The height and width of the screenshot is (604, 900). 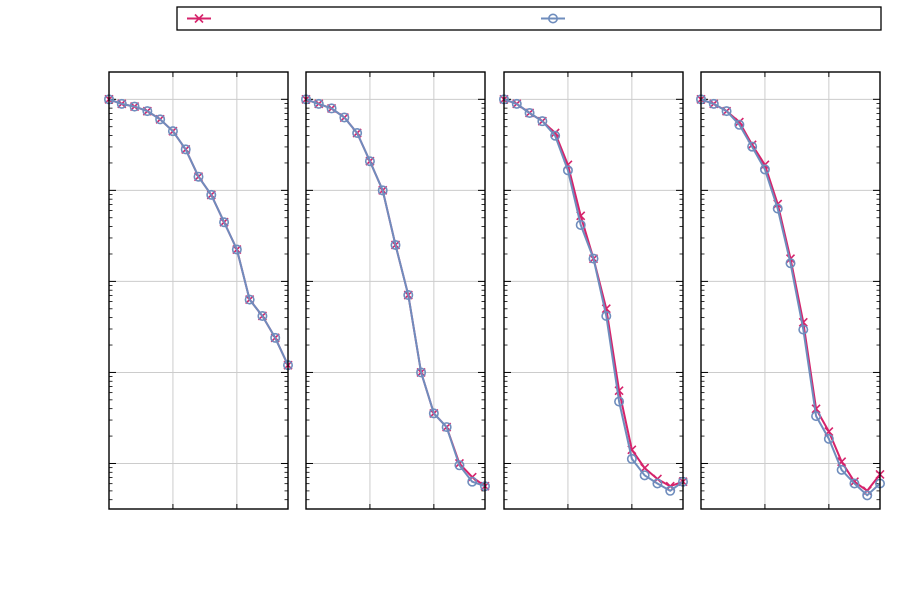 I want to click on panel-3-series-1-point-7-stroke-b, so click(x=581, y=216).